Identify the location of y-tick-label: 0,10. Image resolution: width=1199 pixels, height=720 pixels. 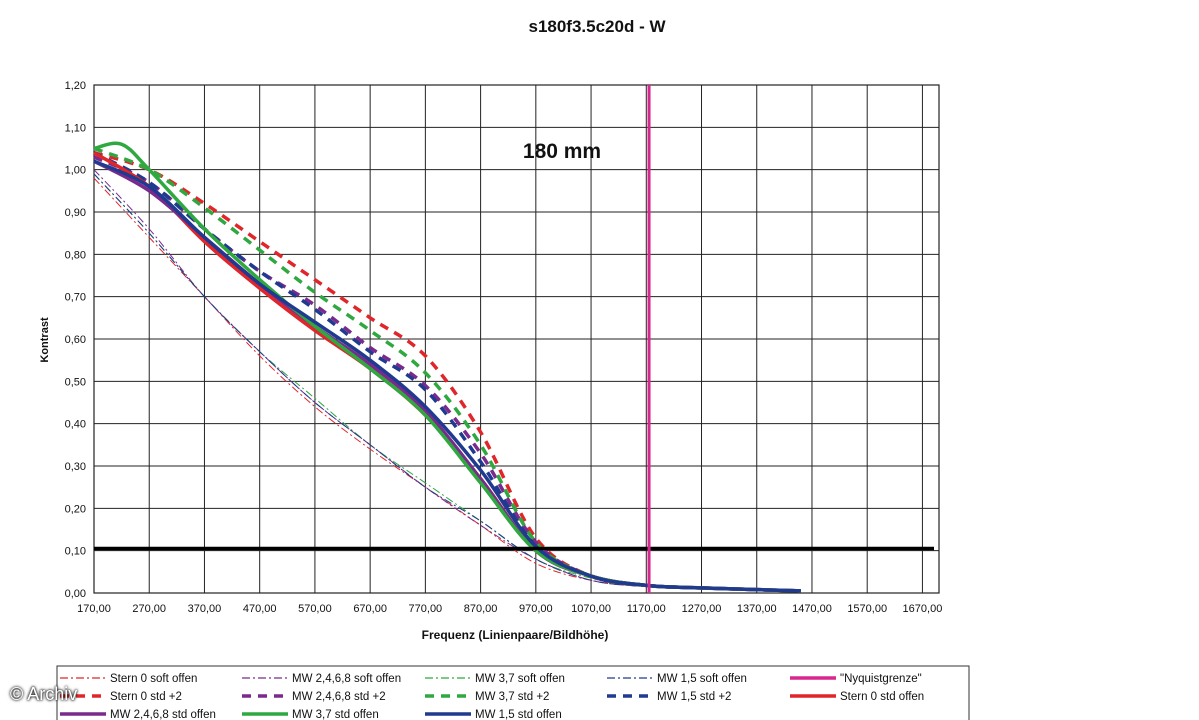
(75, 552).